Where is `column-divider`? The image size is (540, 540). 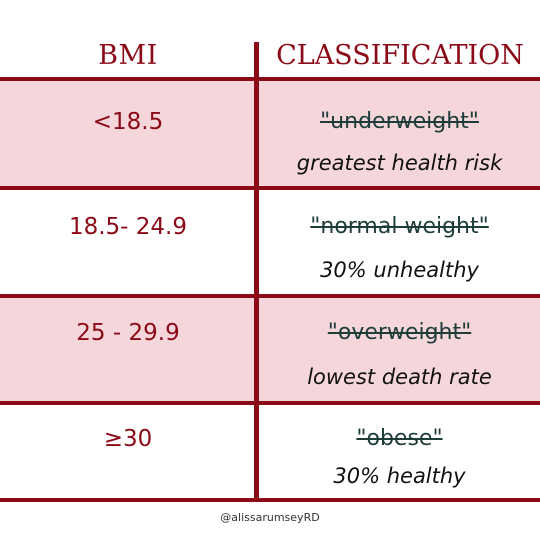 column-divider is located at coordinates (256, 271).